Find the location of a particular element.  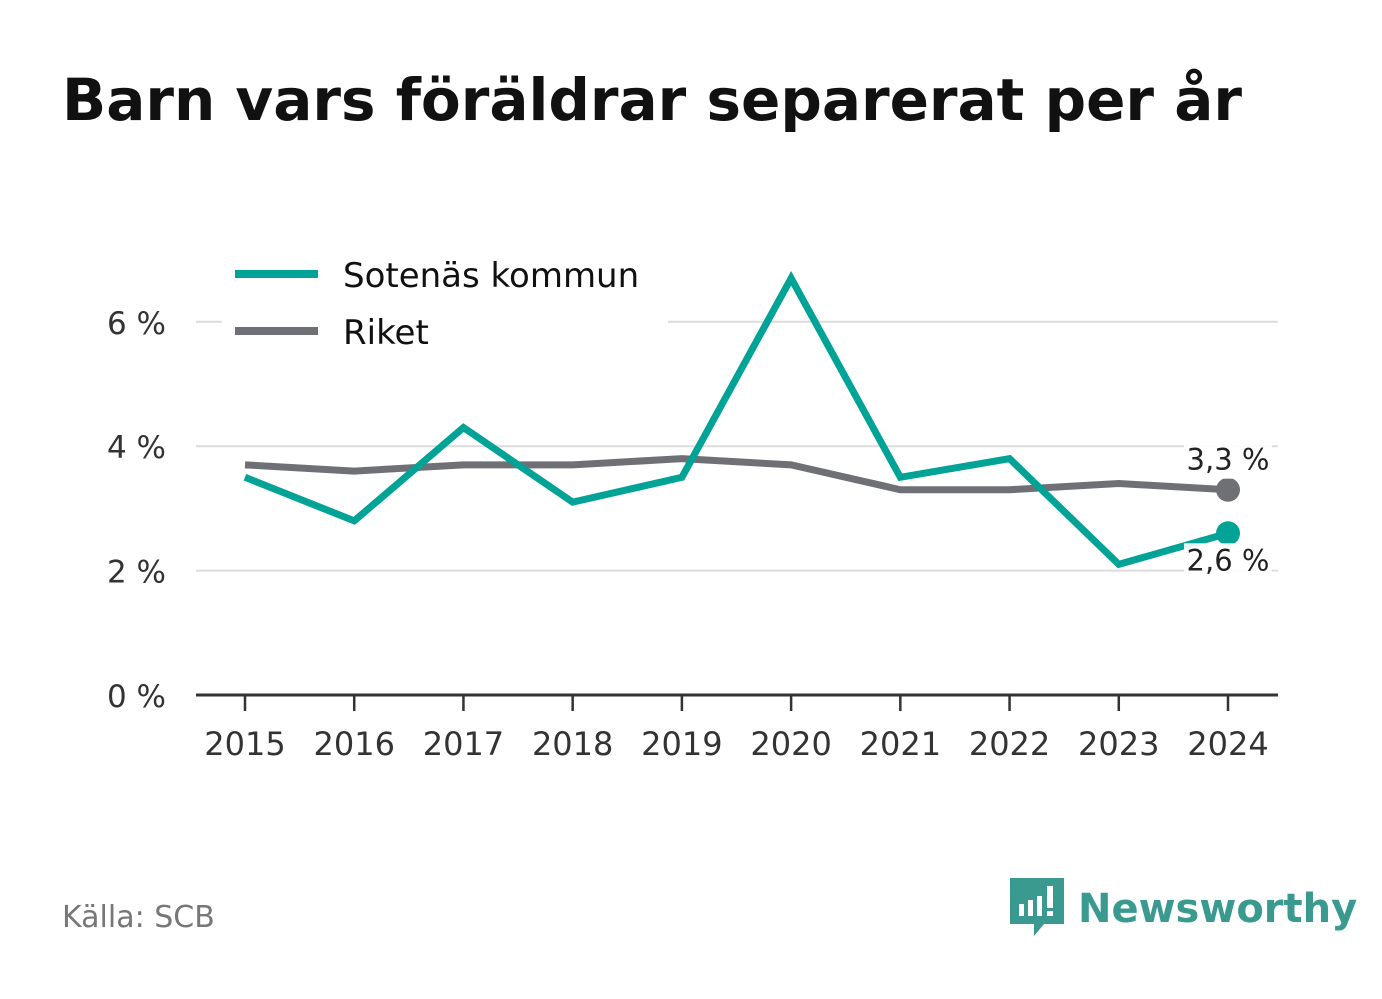

legend-background is located at coordinates (445, 304).